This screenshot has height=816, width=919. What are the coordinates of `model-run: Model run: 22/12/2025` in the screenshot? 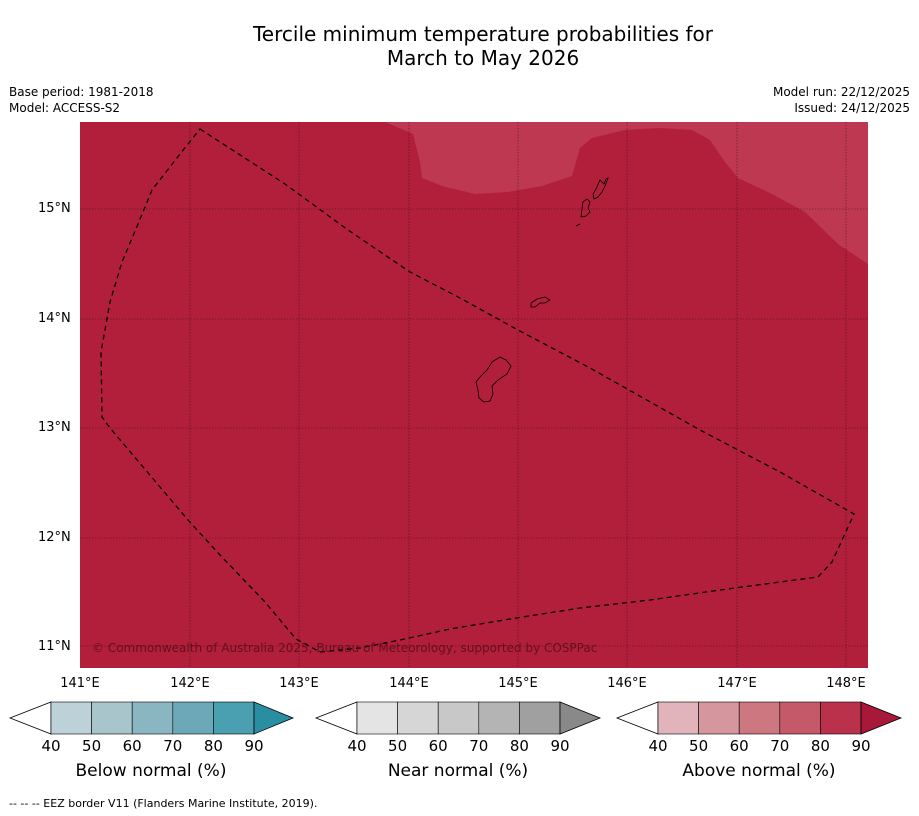 It's located at (841, 92).